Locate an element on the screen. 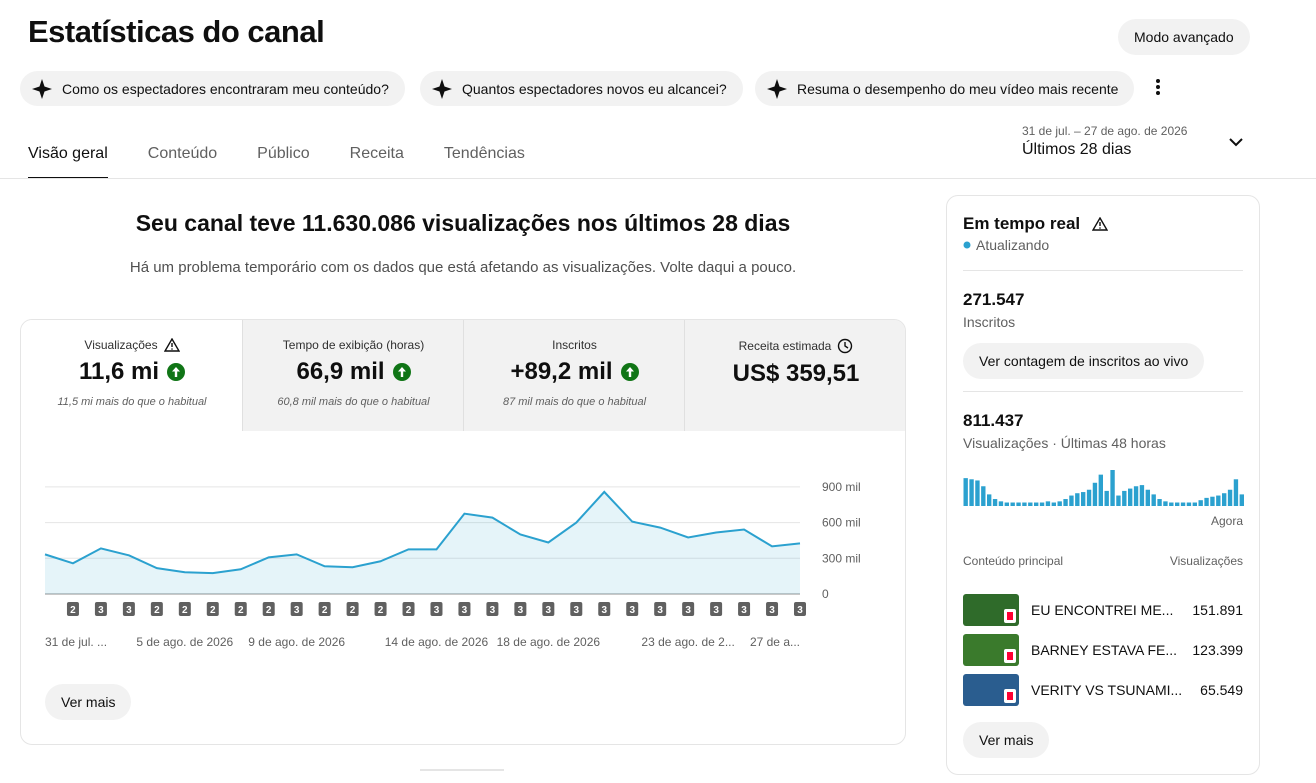 Image resolution: width=1316 pixels, height=783 pixels. realtime-chart is located at coordinates (1103, 488).